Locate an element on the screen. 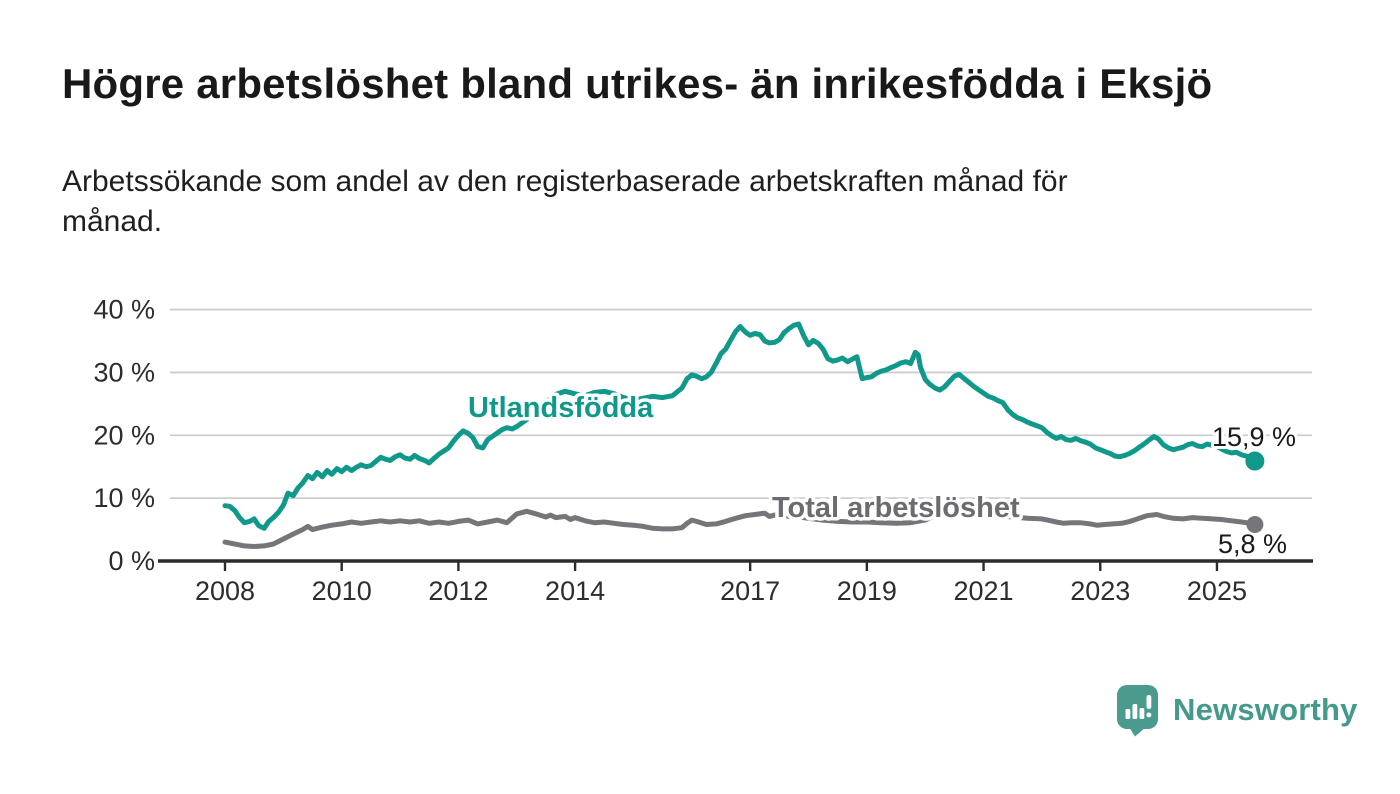 This screenshot has height=794, width=1400. series-label-total-arbetsloshet: Total arbetslöshet is located at coordinates (896, 508).